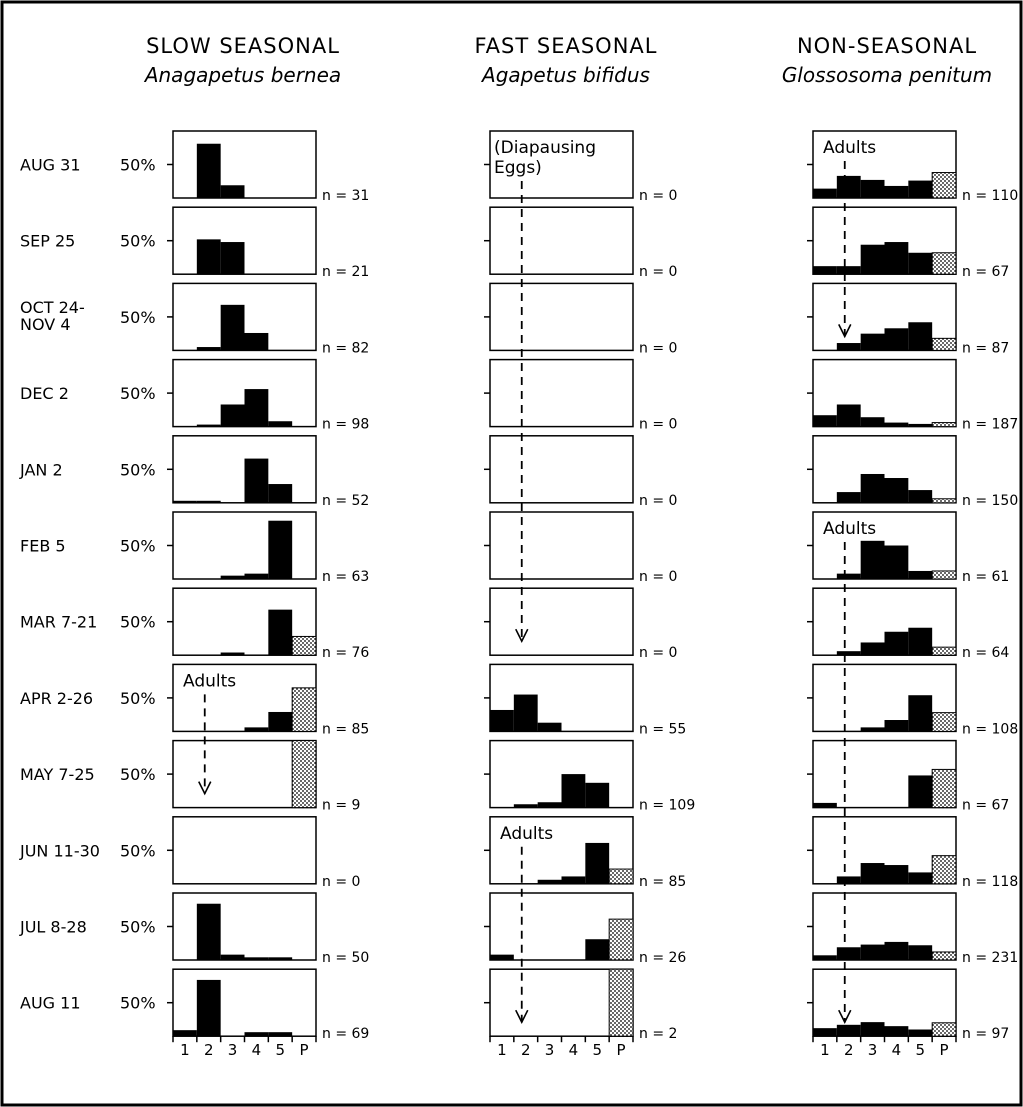 This screenshot has height=1107, width=1023. What do you see at coordinates (621, 1050) in the screenshot?
I see `x-tick-label: P` at bounding box center [621, 1050].